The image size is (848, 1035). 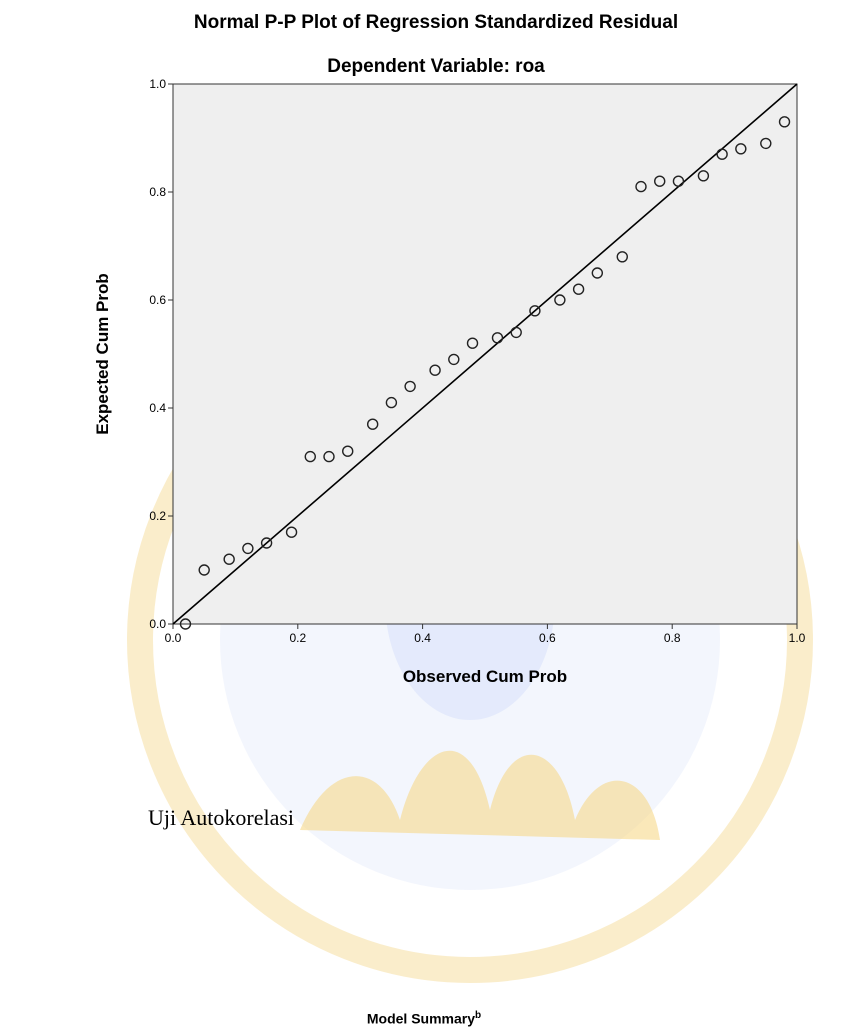 I want to click on y-tick-label: 0.2, so click(x=157, y=516).